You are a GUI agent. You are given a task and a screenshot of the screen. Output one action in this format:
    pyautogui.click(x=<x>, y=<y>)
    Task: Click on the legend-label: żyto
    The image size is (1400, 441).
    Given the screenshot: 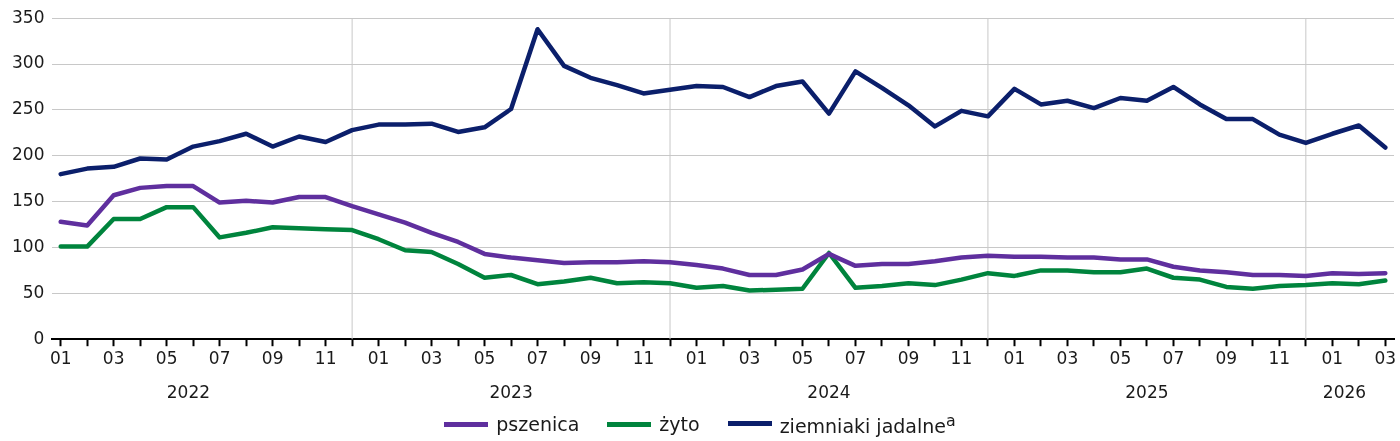 What is the action you would take?
    pyautogui.click(x=679, y=424)
    